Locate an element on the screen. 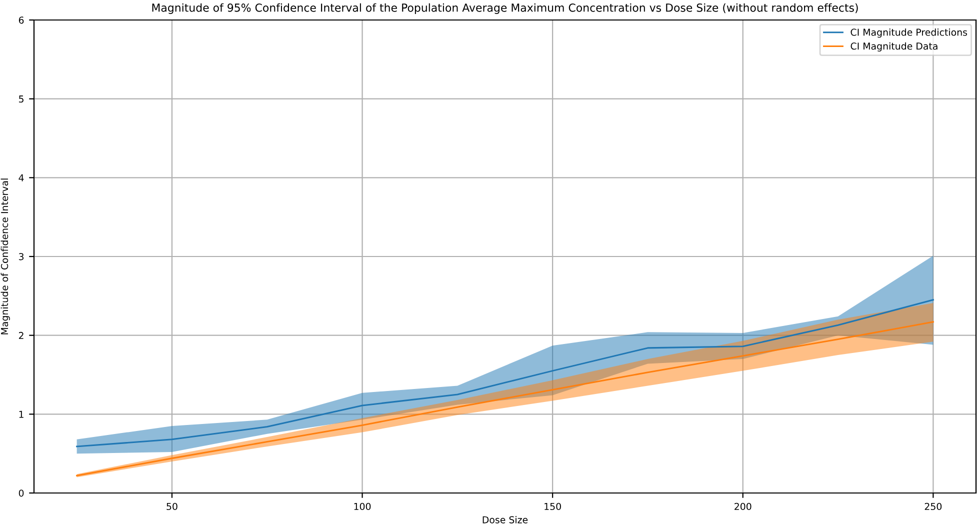 This screenshot has height=524, width=977. x-tick-label: 100 is located at coordinates (362, 506).